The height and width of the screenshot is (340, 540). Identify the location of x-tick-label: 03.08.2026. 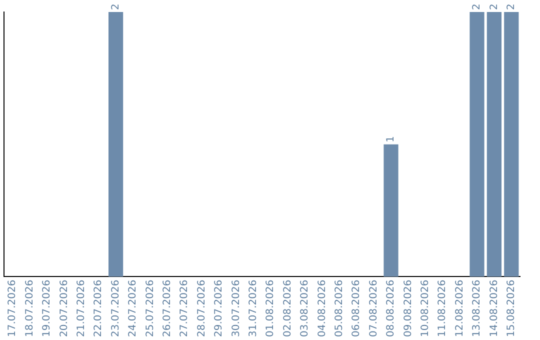
(305, 309).